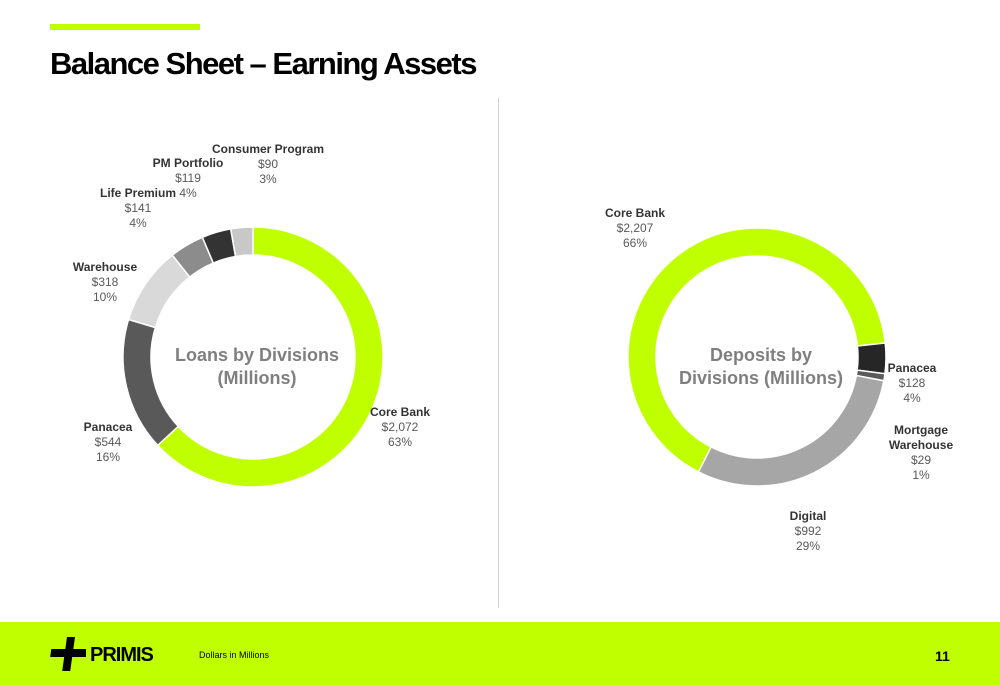 The image size is (1000, 685). What do you see at coordinates (125, 27) in the screenshot?
I see `accent-bar` at bounding box center [125, 27].